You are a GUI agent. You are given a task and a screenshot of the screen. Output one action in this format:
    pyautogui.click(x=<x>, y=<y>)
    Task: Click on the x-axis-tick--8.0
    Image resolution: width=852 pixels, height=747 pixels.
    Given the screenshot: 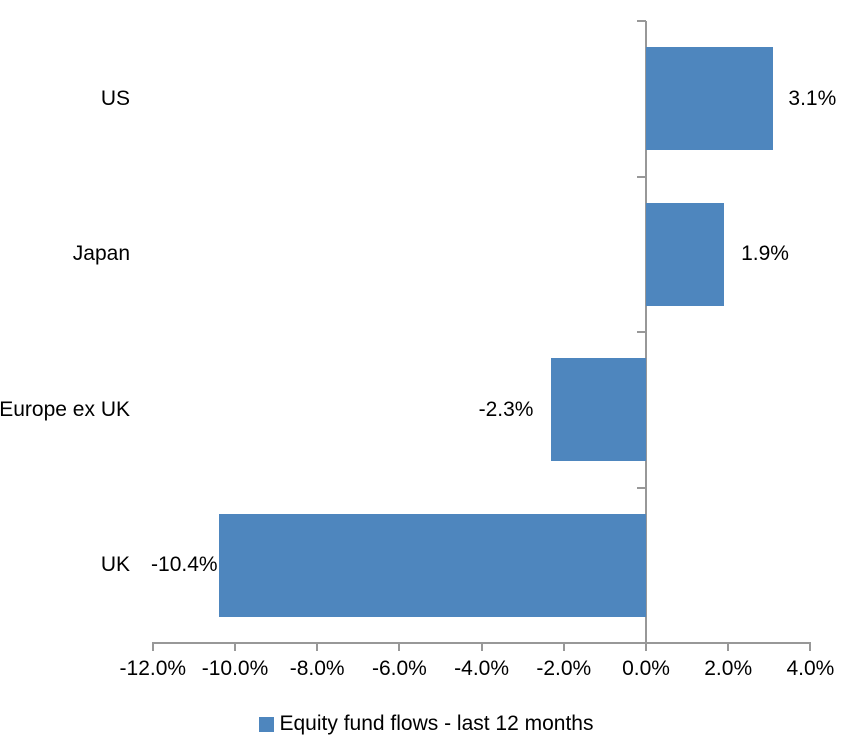 What is the action you would take?
    pyautogui.click(x=317, y=646)
    